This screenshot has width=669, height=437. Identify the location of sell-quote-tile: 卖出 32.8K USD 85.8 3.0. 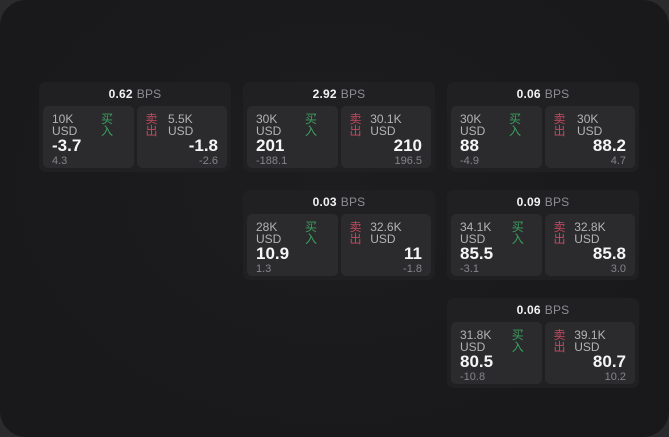
(589, 245).